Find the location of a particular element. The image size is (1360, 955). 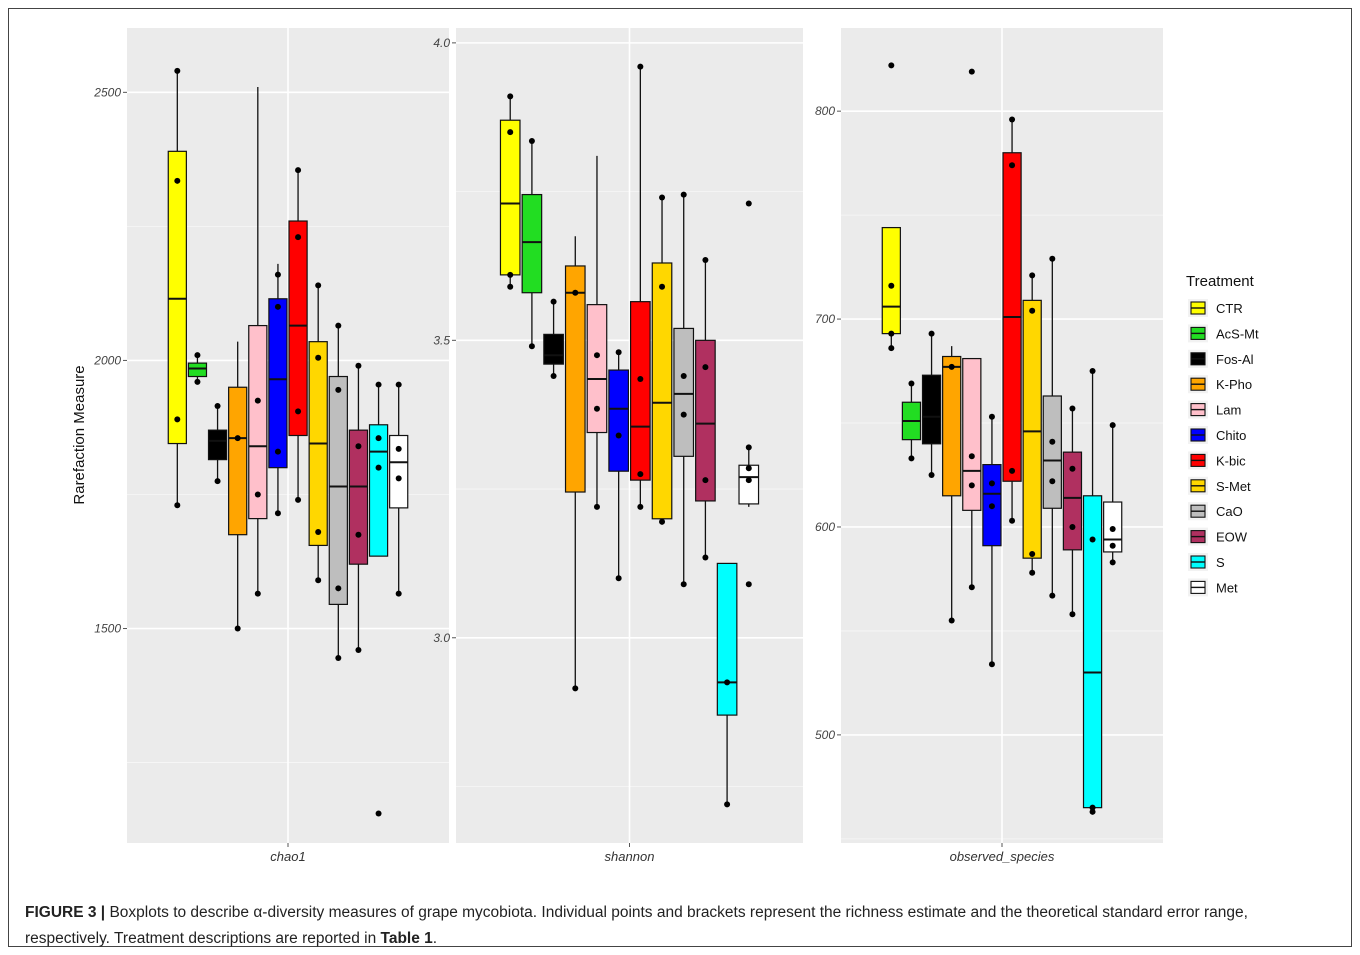

legend-item-K-Pho: K-Pho is located at coordinates (1220, 384).